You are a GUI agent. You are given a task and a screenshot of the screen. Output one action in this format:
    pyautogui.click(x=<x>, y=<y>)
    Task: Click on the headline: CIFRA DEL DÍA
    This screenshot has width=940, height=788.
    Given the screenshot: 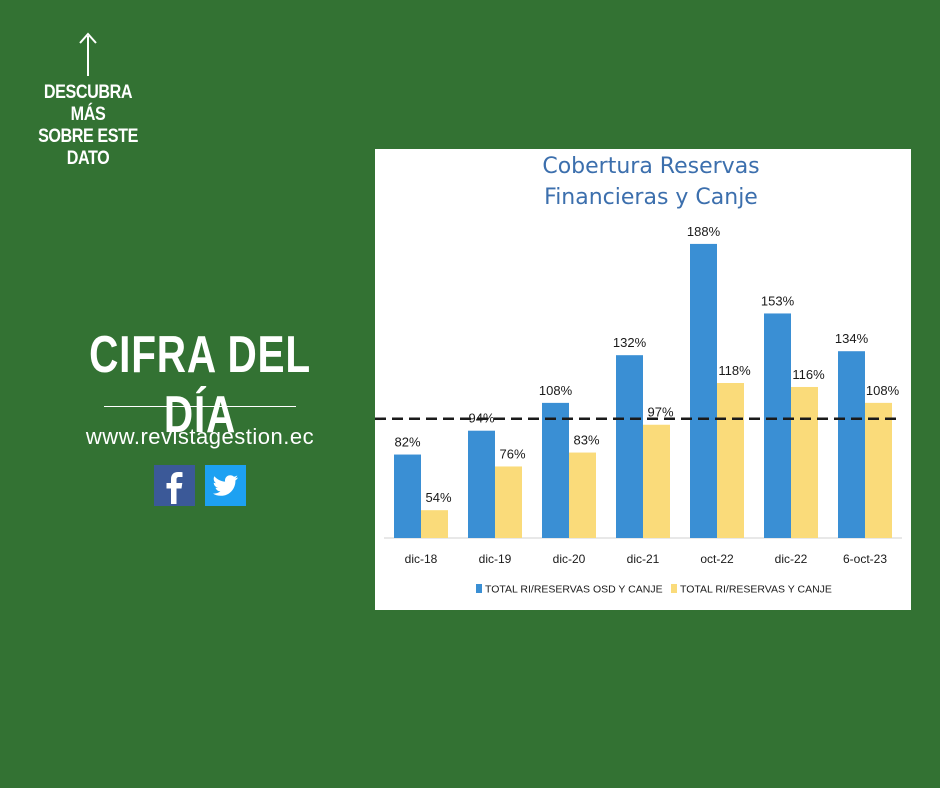 What is the action you would take?
    pyautogui.click(x=200, y=385)
    